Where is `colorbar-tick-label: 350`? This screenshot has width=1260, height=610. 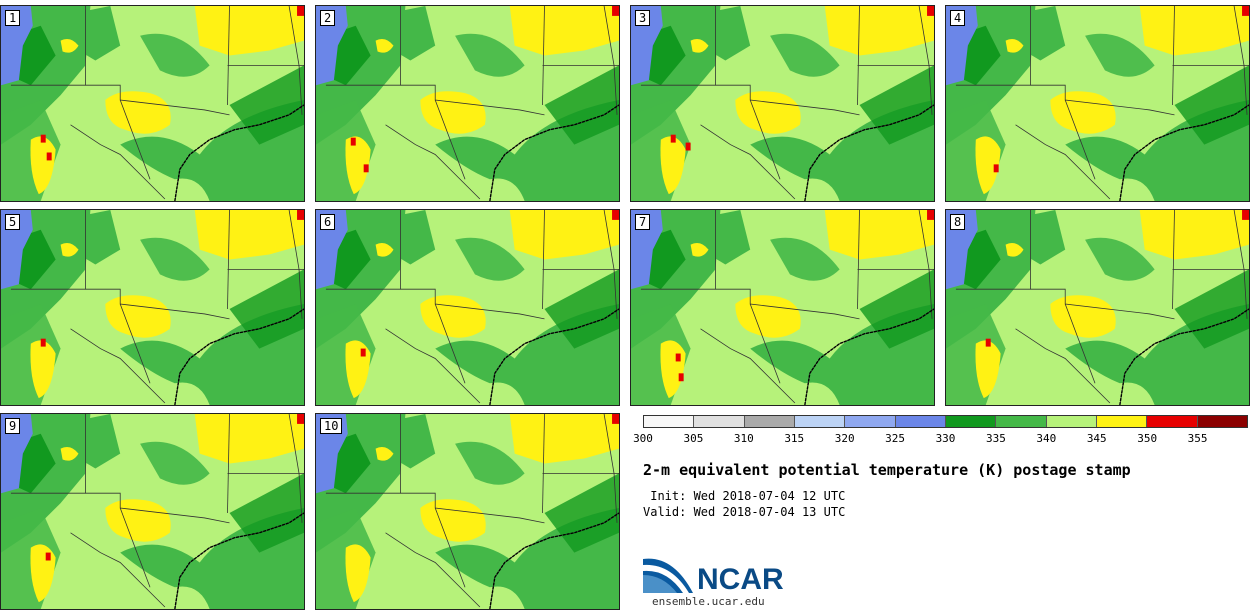
colorbar-tick-label: 350 is located at coordinates (1147, 438).